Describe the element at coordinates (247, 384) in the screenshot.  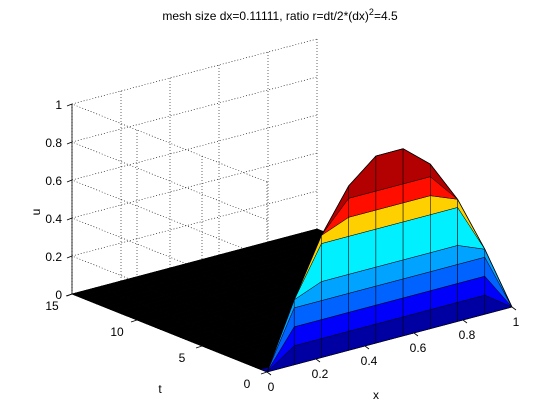
I see `t-tick-label: 0` at that location.